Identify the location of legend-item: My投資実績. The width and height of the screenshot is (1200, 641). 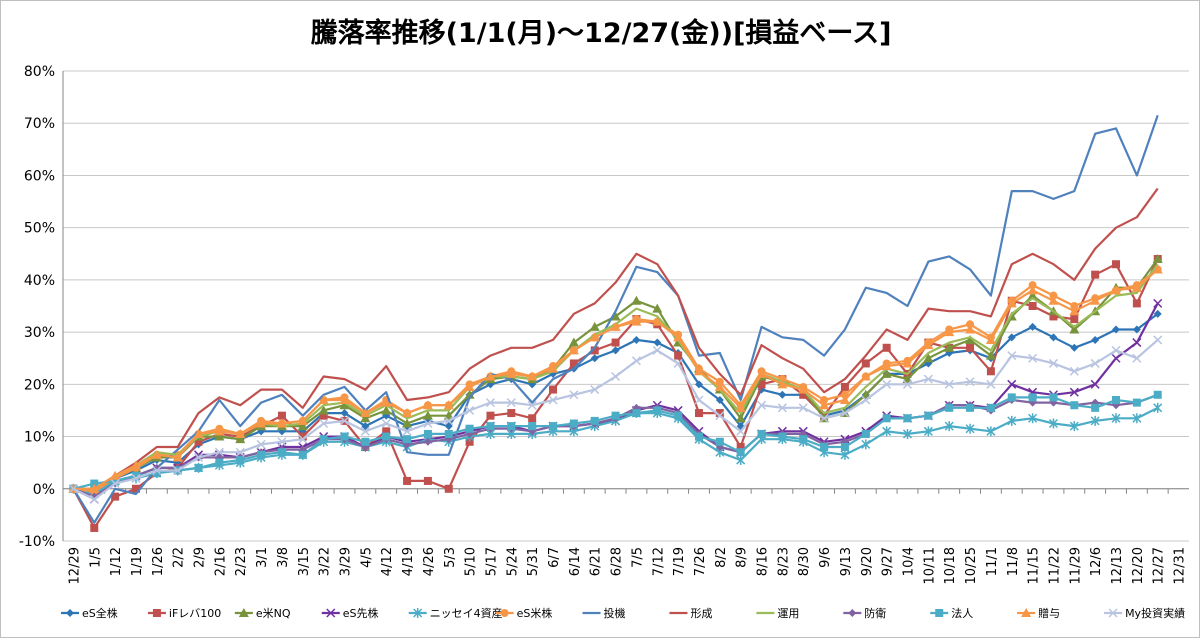
(1144, 613).